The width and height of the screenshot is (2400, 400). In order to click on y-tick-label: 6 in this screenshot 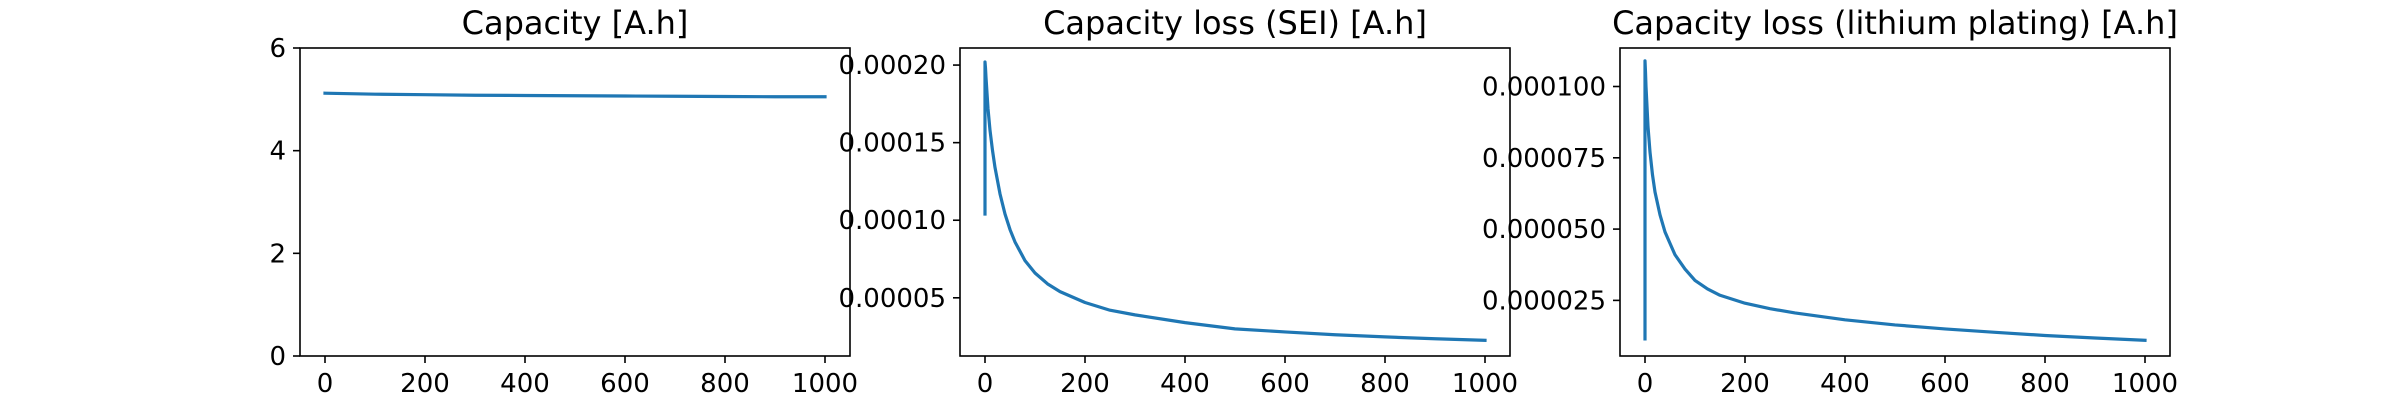, I will do `click(277, 49)`.